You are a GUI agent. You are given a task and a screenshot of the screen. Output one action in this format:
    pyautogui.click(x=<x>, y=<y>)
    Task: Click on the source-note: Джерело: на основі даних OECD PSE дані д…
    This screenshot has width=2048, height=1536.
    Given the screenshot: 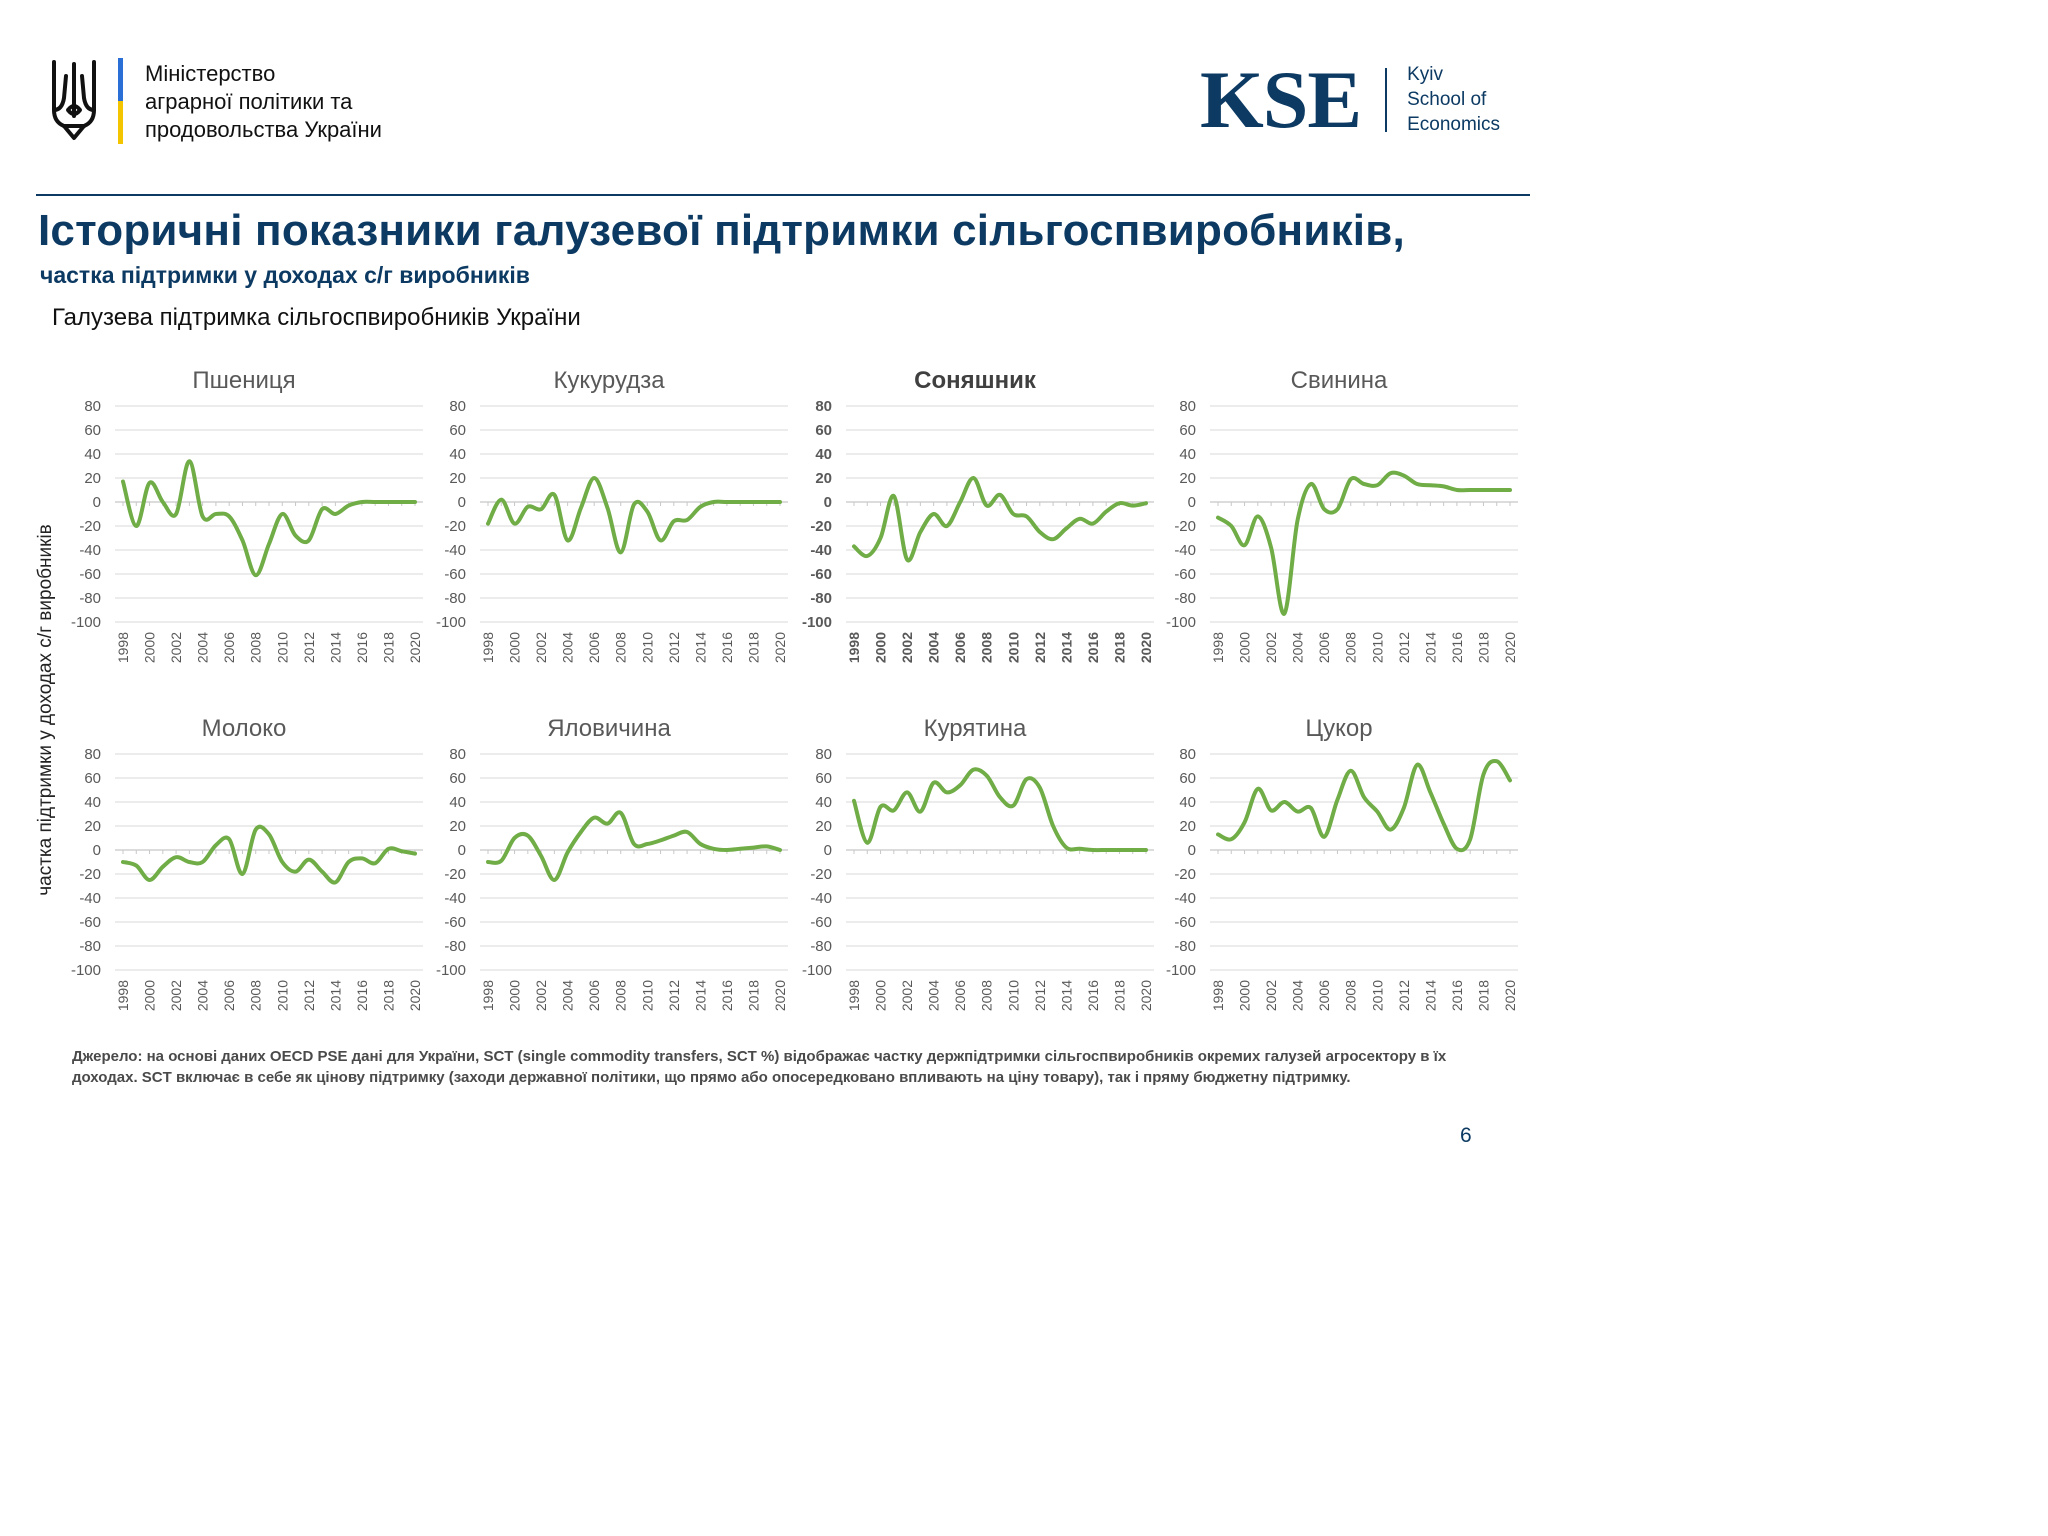 What is the action you would take?
    pyautogui.click(x=759, y=1067)
    